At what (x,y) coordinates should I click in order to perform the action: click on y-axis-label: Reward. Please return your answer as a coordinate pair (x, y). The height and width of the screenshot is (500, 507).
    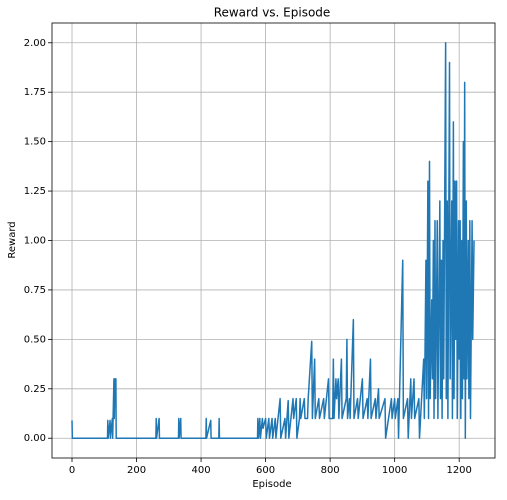
    Looking at the image, I should click on (12, 239).